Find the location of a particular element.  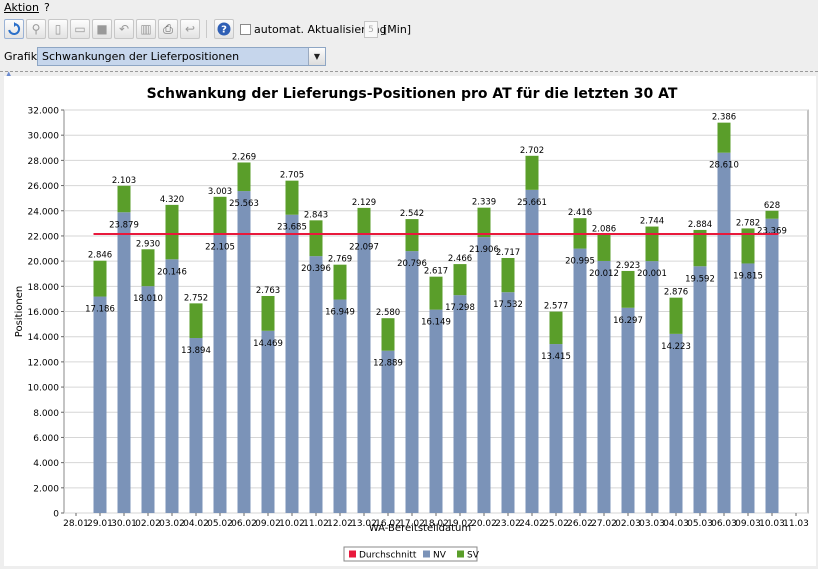

dropdown-arrow: ▼ is located at coordinates (316, 56).